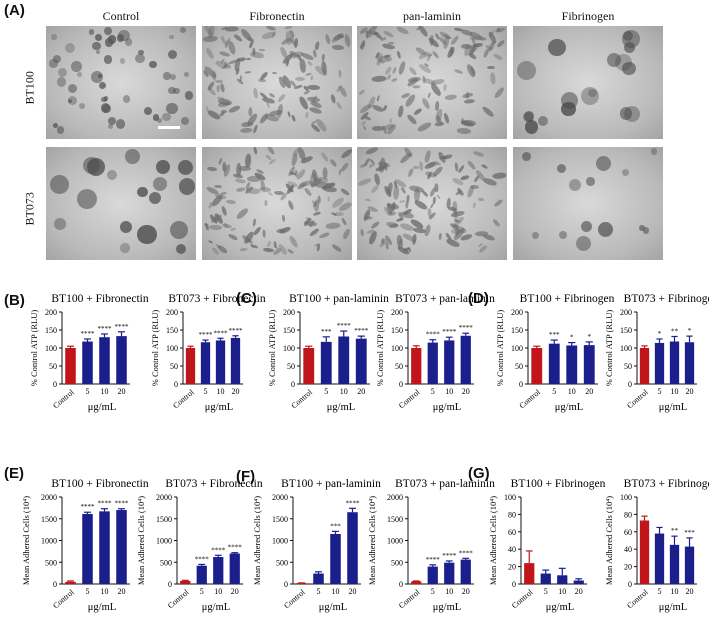 The image size is (709, 638). What do you see at coordinates (236, 391) in the screenshot?
I see `chart1-xtick-label-3: 20` at bounding box center [236, 391].